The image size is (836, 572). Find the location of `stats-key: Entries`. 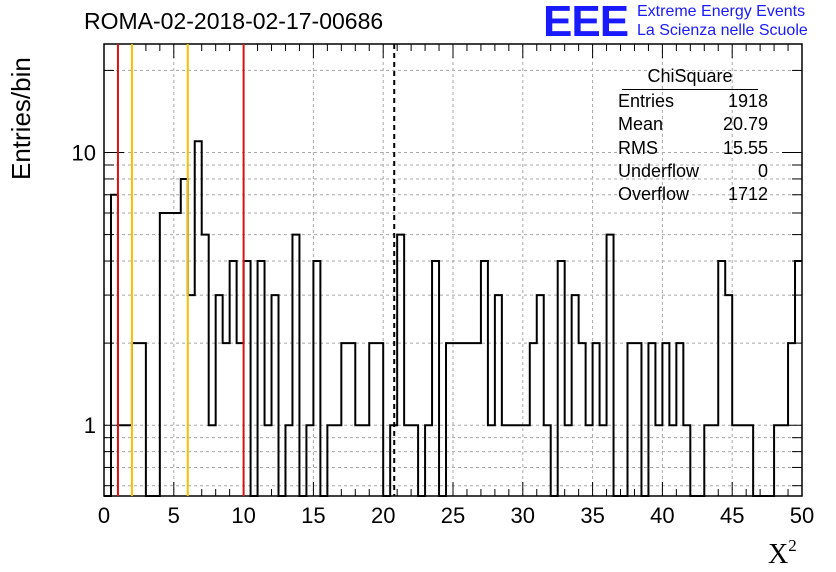

stats-key: Entries is located at coordinates (646, 101).